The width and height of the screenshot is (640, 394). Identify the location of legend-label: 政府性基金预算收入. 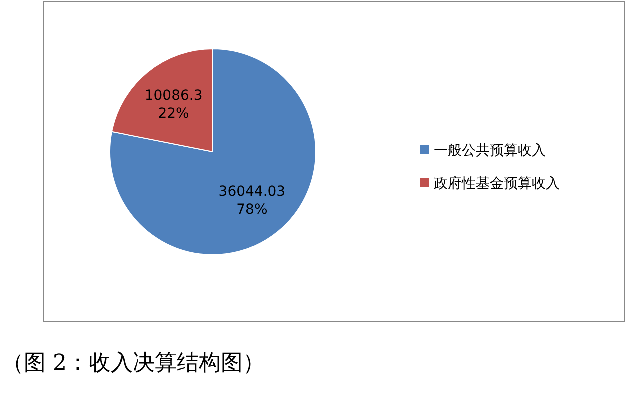
(497, 184).